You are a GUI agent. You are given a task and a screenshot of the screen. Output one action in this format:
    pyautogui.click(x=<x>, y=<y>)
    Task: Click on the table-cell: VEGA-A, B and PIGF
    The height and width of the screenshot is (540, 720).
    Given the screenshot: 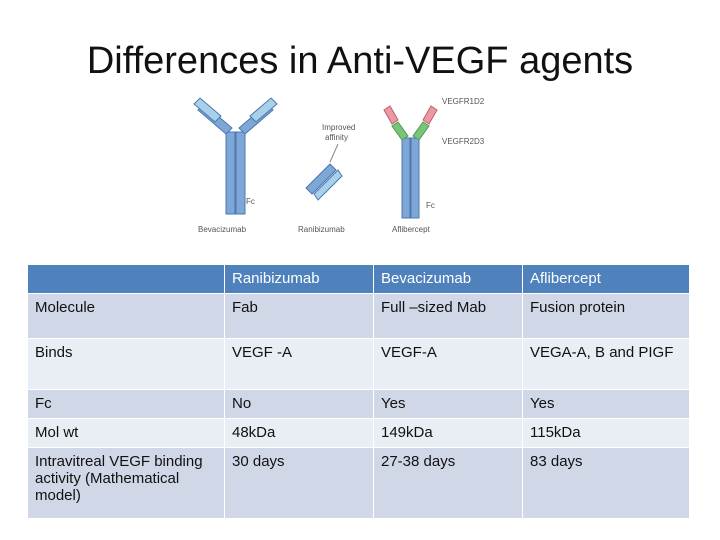 What is the action you would take?
    pyautogui.click(x=606, y=364)
    